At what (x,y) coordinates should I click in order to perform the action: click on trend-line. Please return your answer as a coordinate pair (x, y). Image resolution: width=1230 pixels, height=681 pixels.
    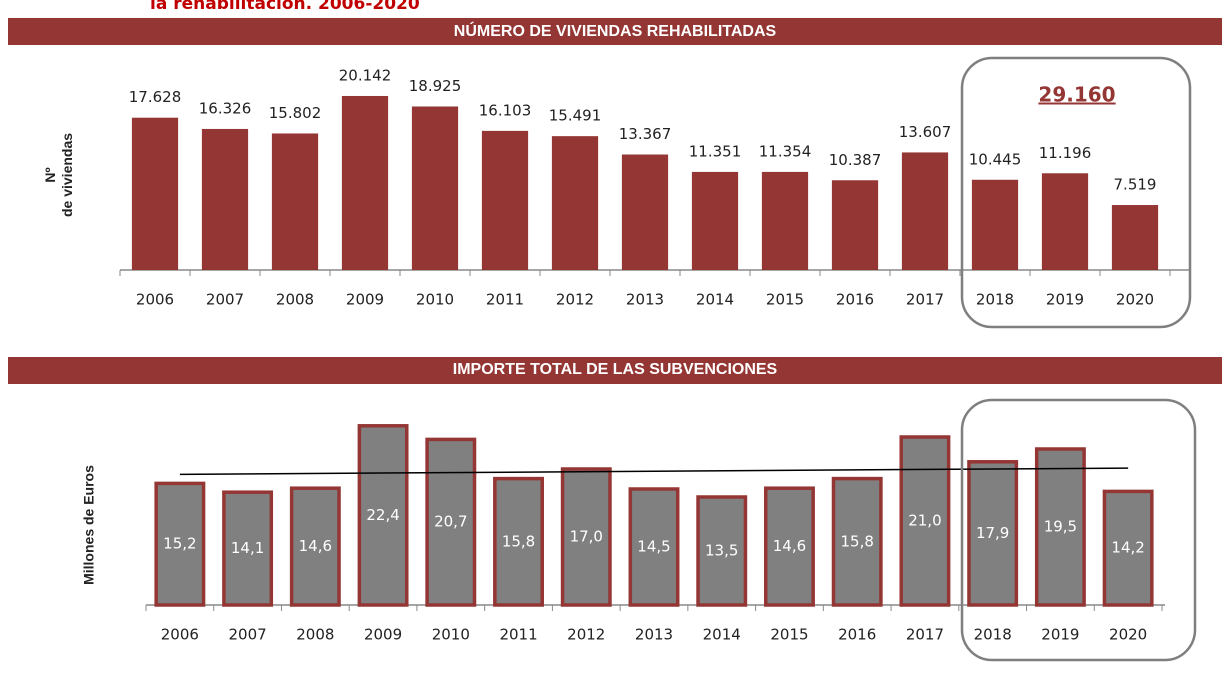
    Looking at the image, I should click on (654, 471).